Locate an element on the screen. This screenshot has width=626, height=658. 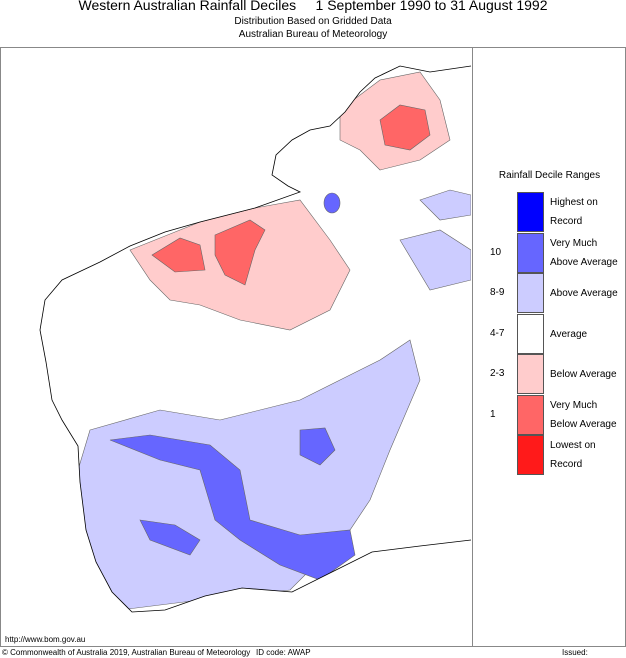
issued-date: Issued: 24/08/2019 is located at coordinates (582, 653).